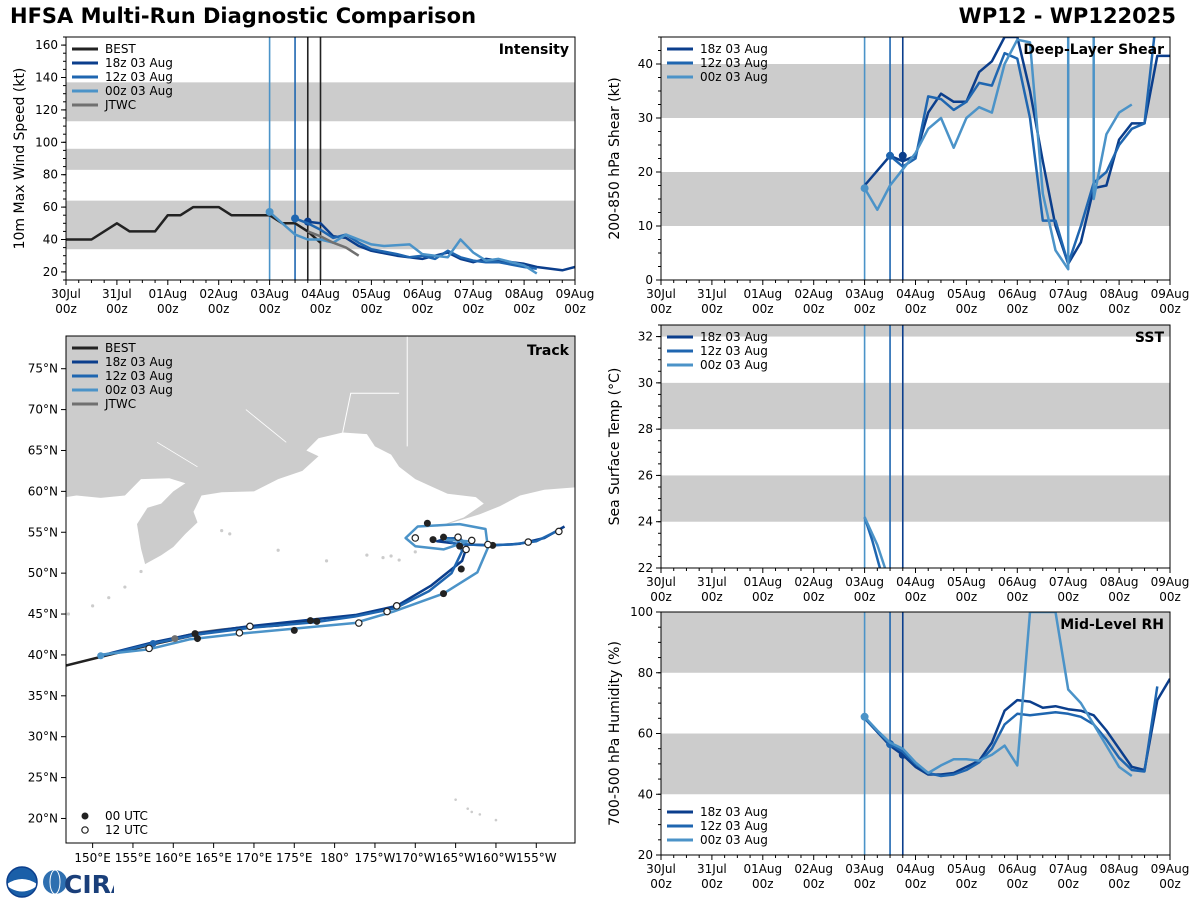 The image size is (1200, 900). What do you see at coordinates (294, 589) in the screenshot?
I see `track-series-00z-03-aug` at bounding box center [294, 589].